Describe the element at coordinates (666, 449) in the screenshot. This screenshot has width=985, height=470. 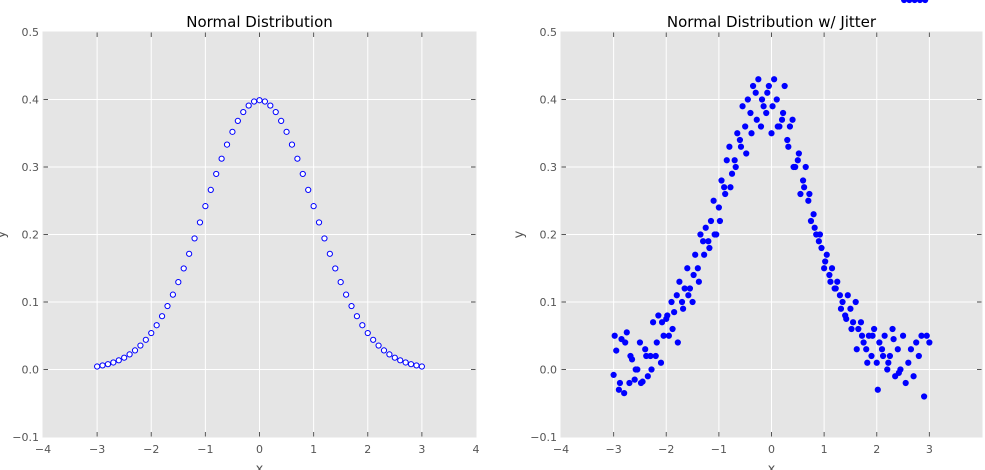
I see `x-tick-label: −2` at that location.